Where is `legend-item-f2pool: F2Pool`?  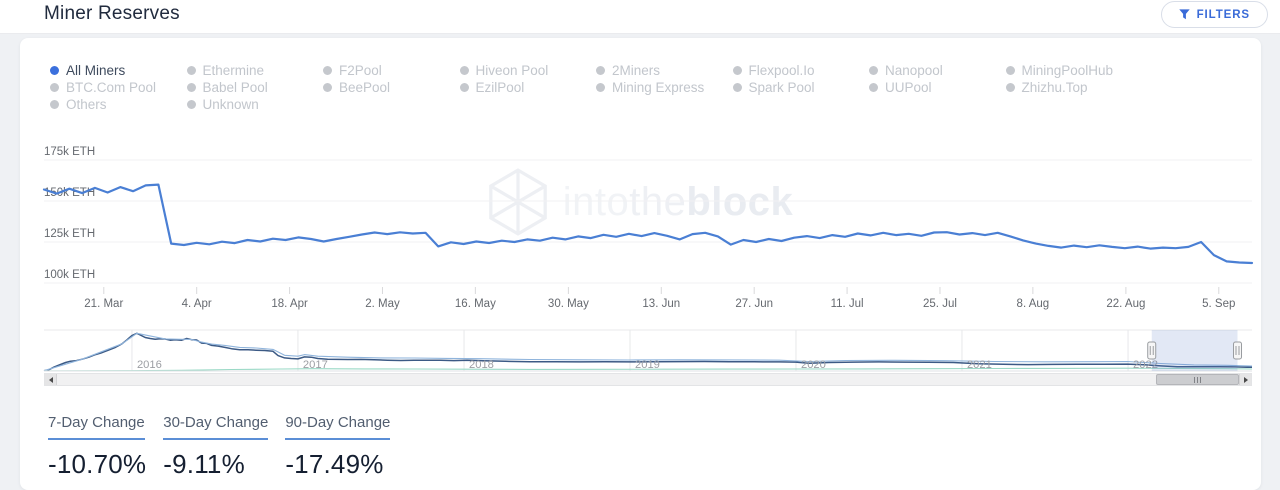
legend-item-f2pool: F2Pool is located at coordinates (391, 70).